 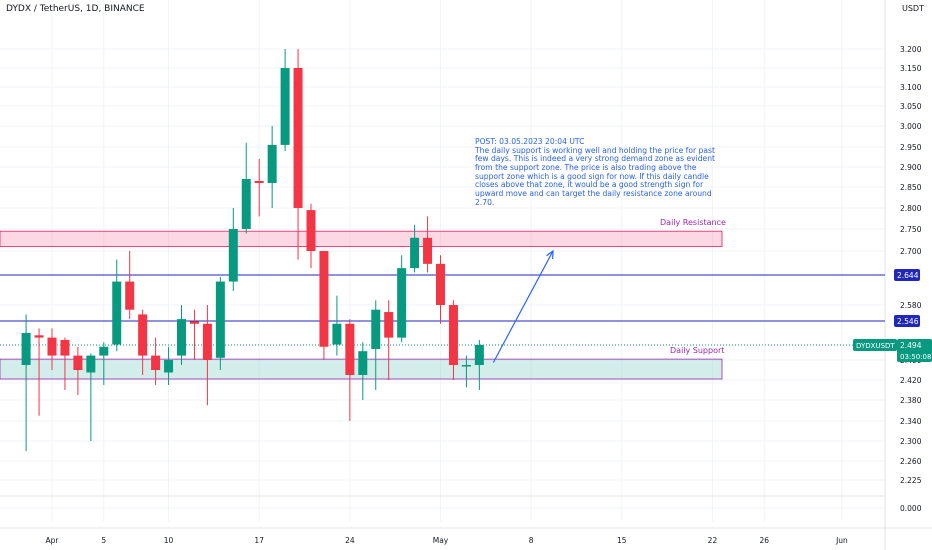 What do you see at coordinates (911, 87) in the screenshot?
I see `y-tick-label: 3.100` at bounding box center [911, 87].